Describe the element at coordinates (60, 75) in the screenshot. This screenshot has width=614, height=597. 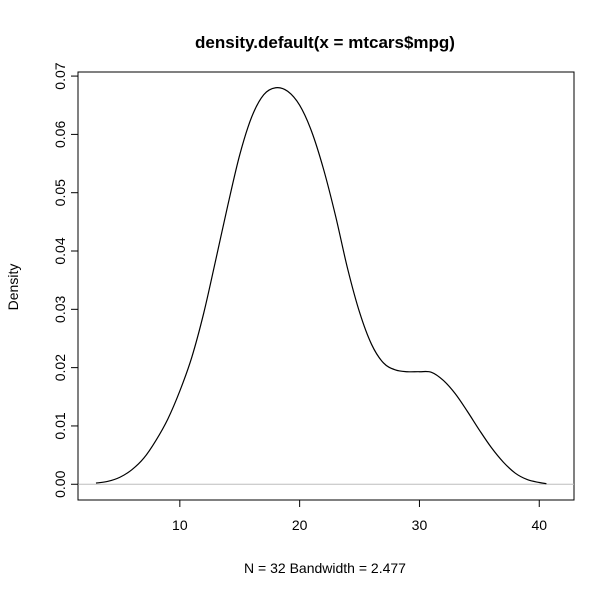
I see `y-tick-label: 0.07` at that location.